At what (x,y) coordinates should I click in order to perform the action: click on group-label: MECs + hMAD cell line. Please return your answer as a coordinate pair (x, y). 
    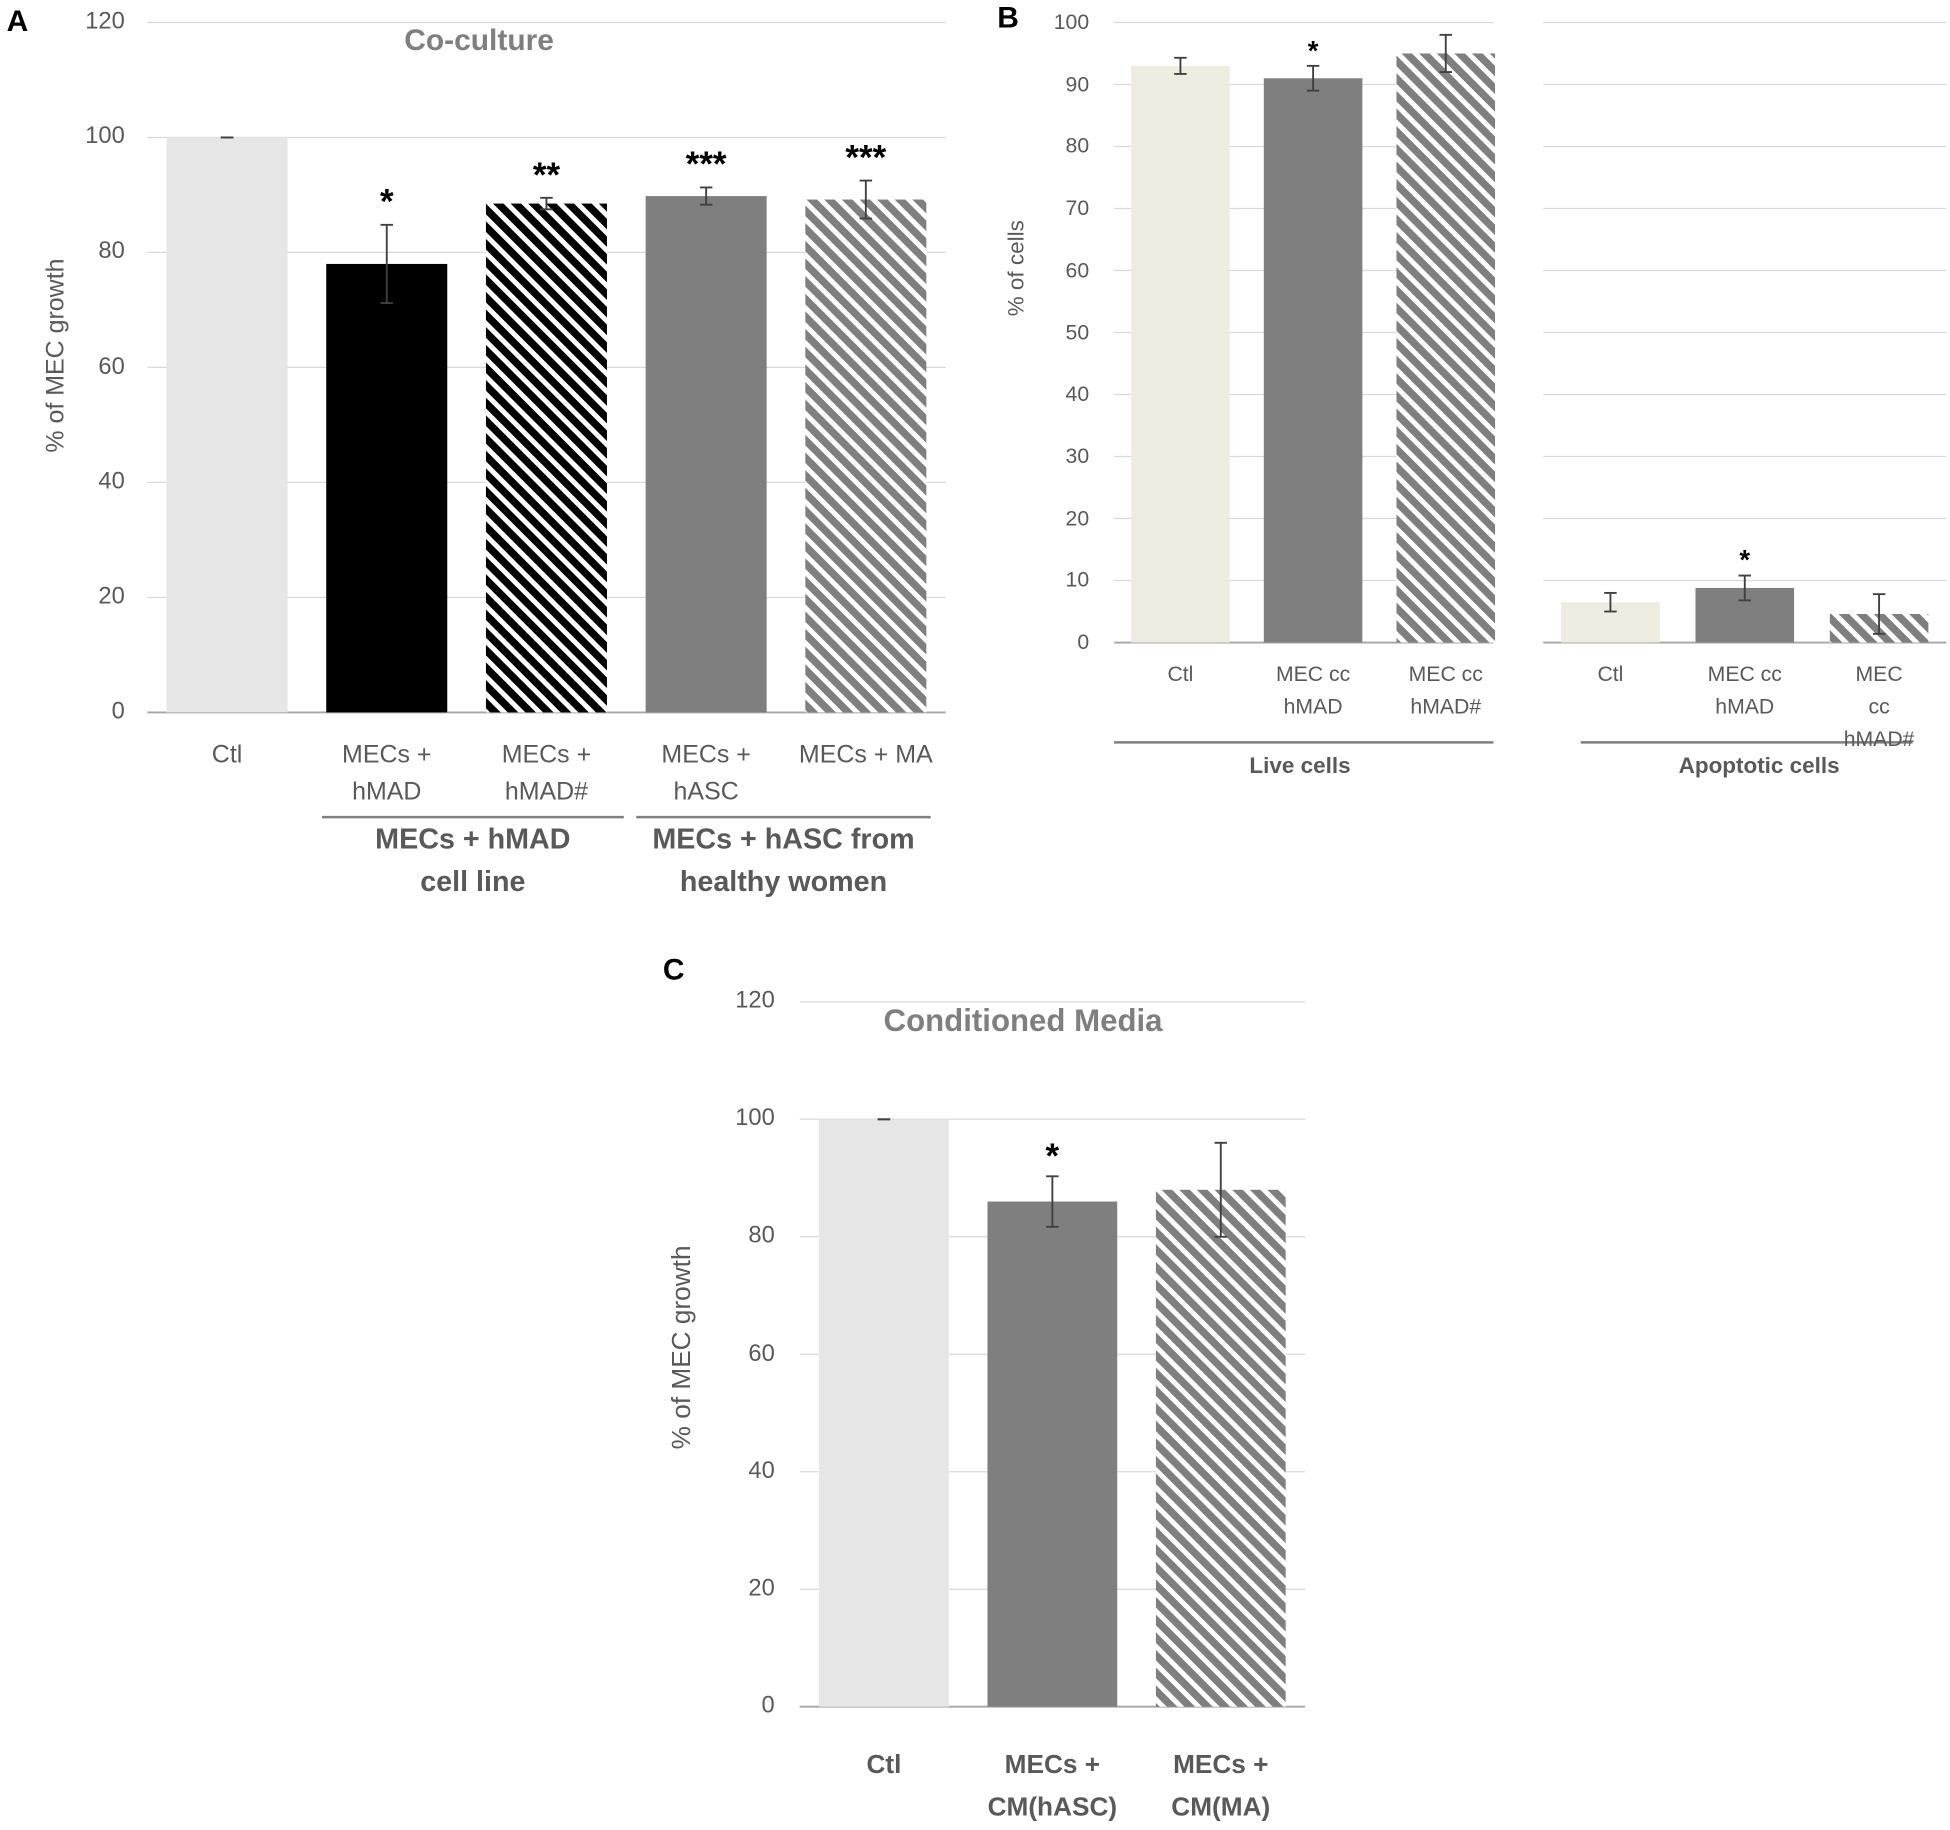
    Looking at the image, I should click on (473, 860).